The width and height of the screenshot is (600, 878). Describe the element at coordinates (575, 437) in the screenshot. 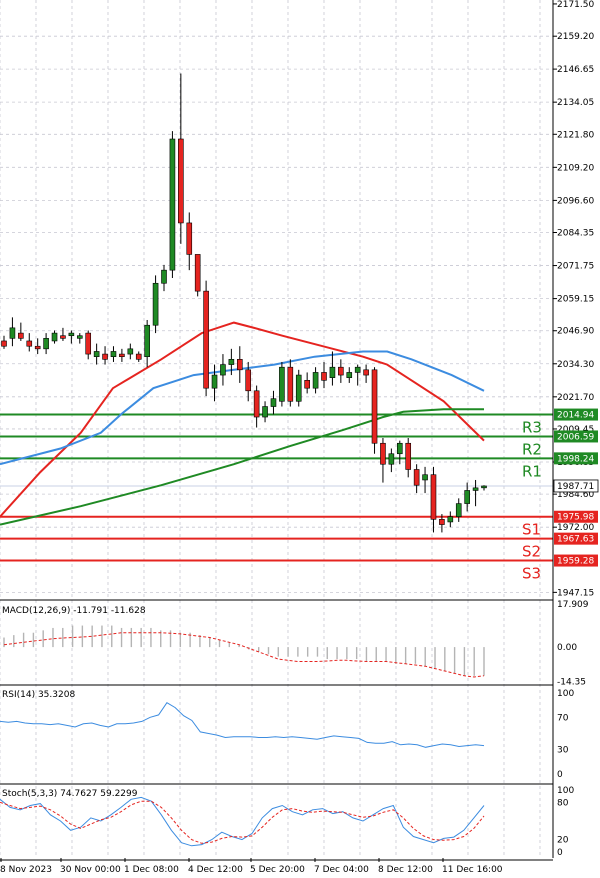

I see `level-price-label: 2006.59` at that location.